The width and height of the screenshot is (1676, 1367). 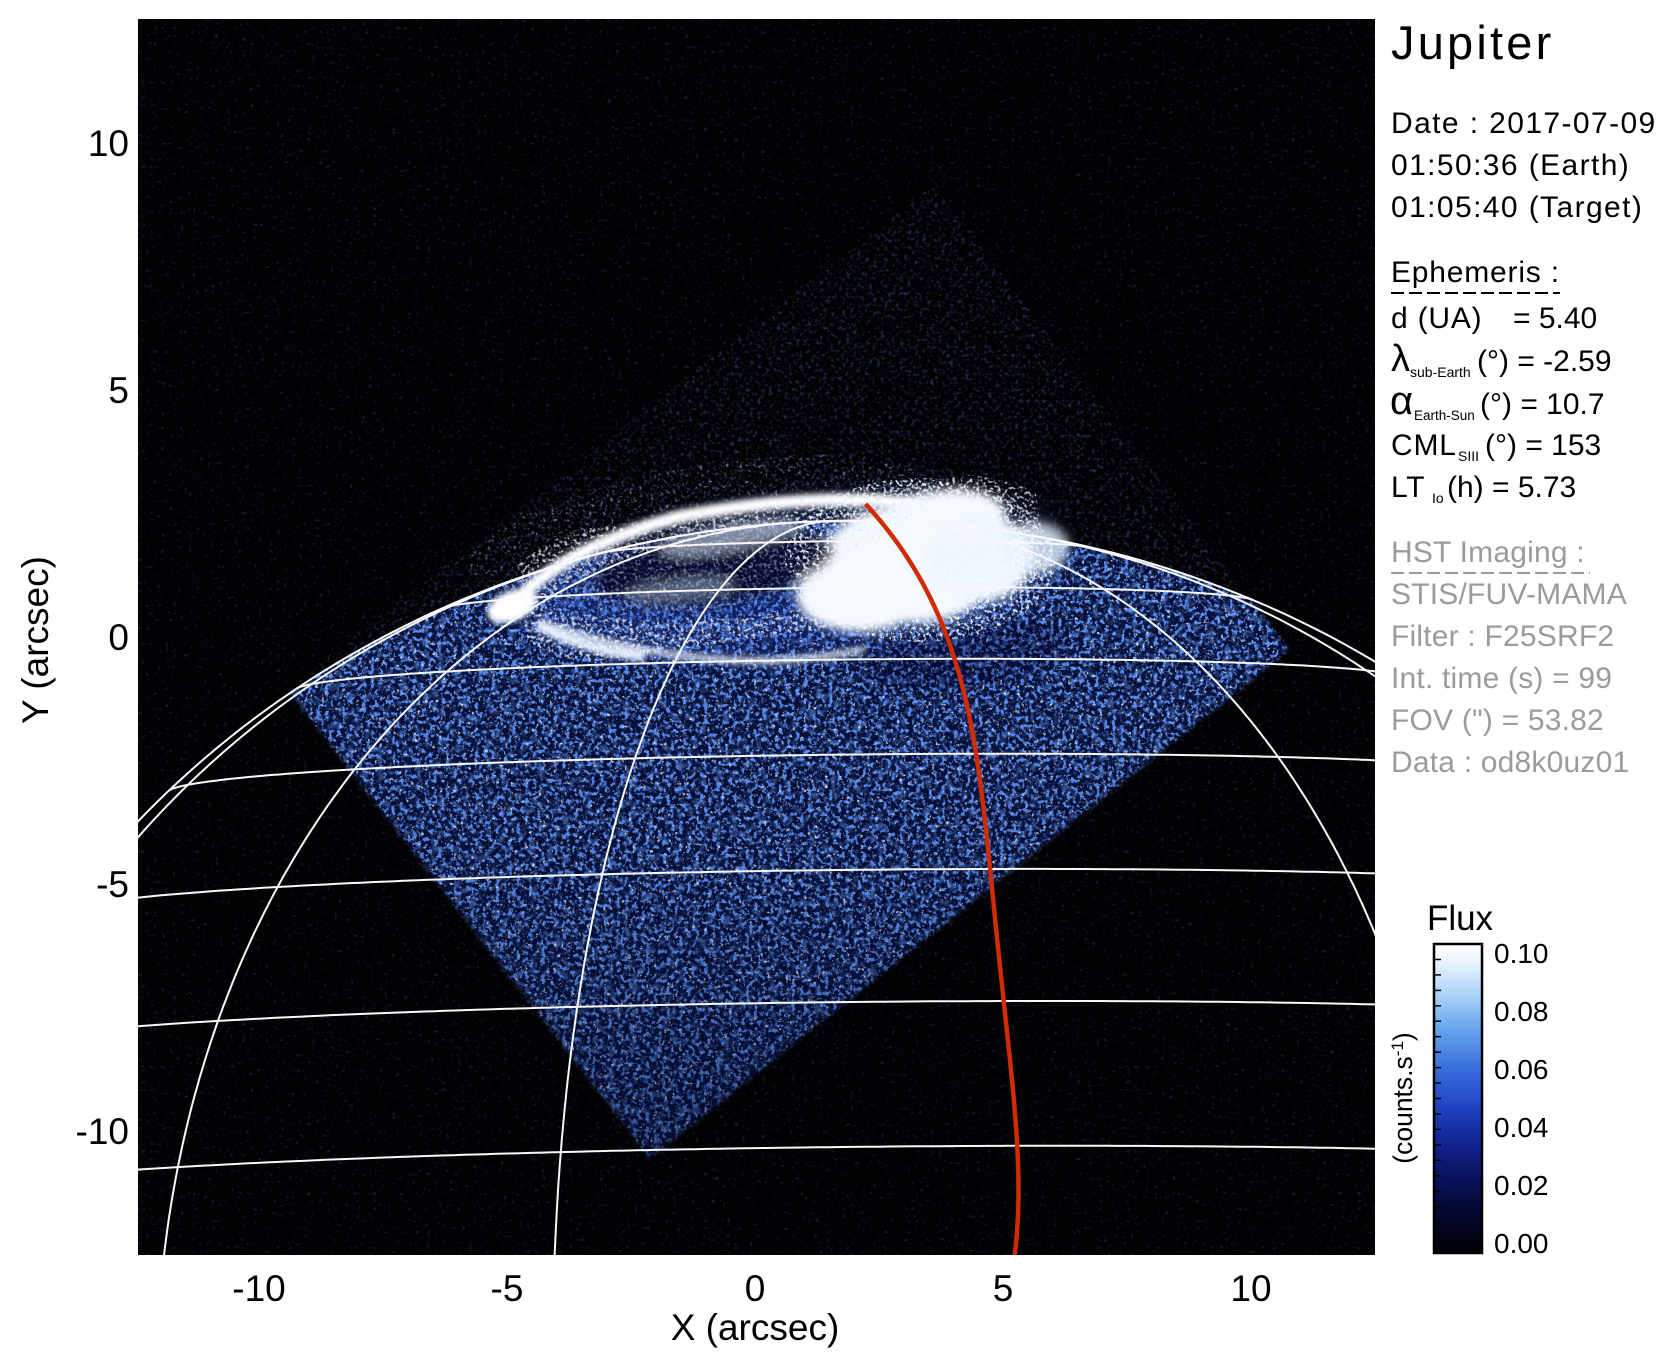 What do you see at coordinates (1472, 42) in the screenshot?
I see `svg-text: Jupiter` at bounding box center [1472, 42].